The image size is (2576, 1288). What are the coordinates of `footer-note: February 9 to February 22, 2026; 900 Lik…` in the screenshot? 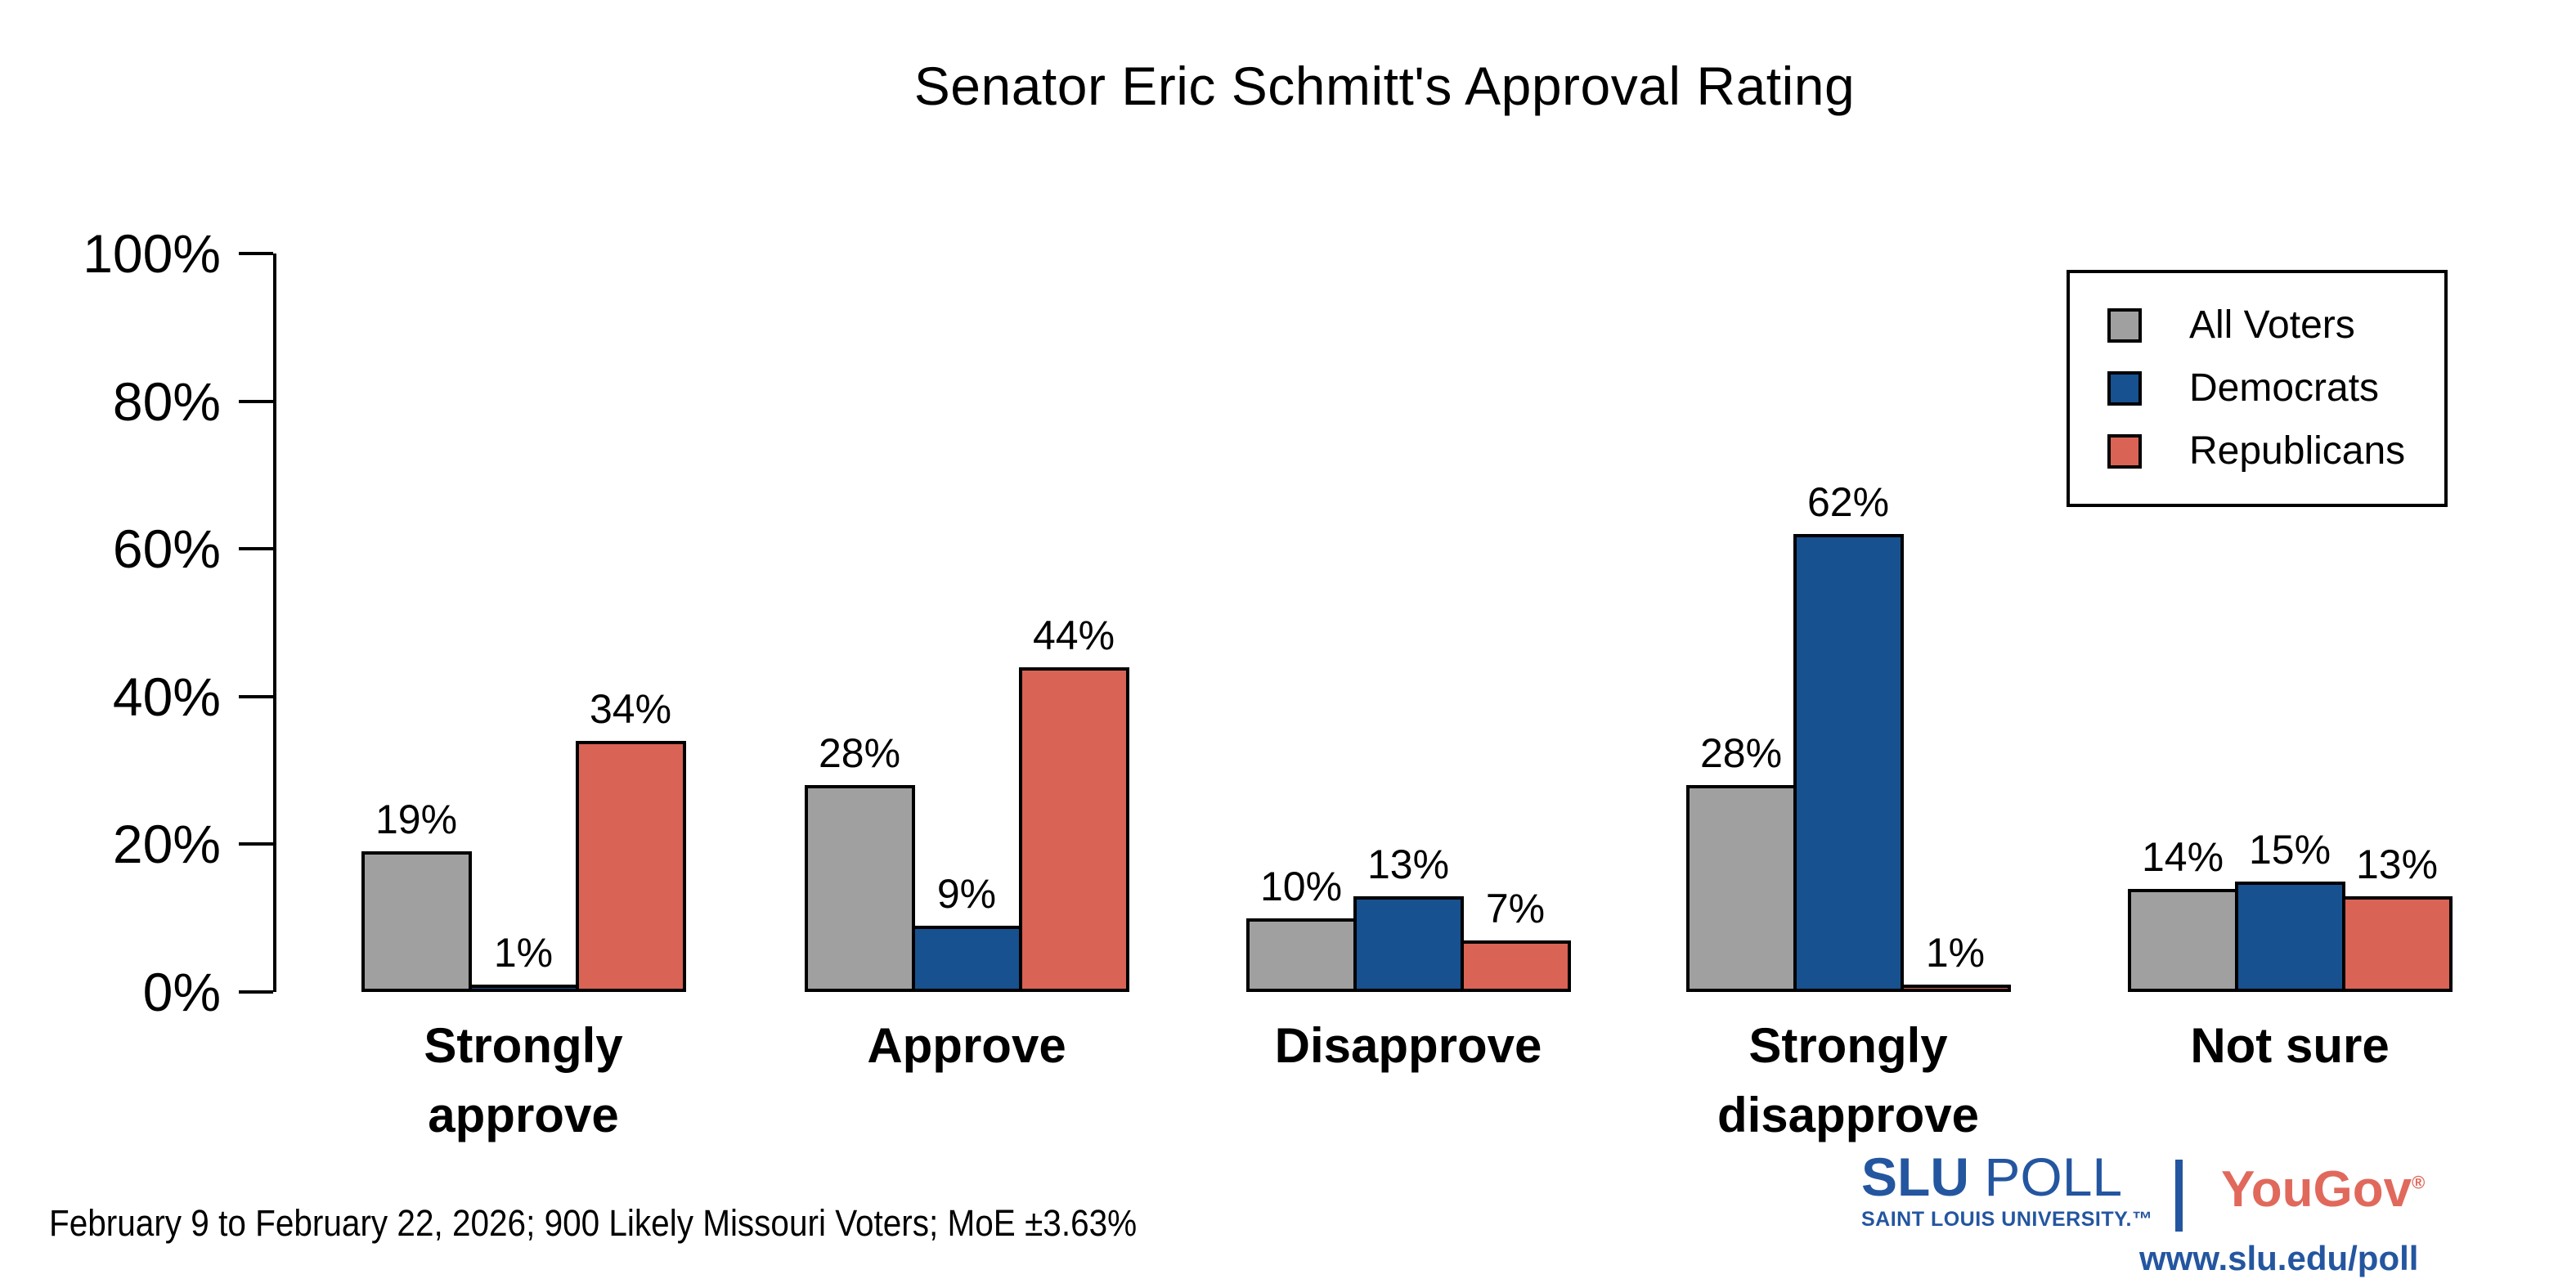 It's located at (593, 1223).